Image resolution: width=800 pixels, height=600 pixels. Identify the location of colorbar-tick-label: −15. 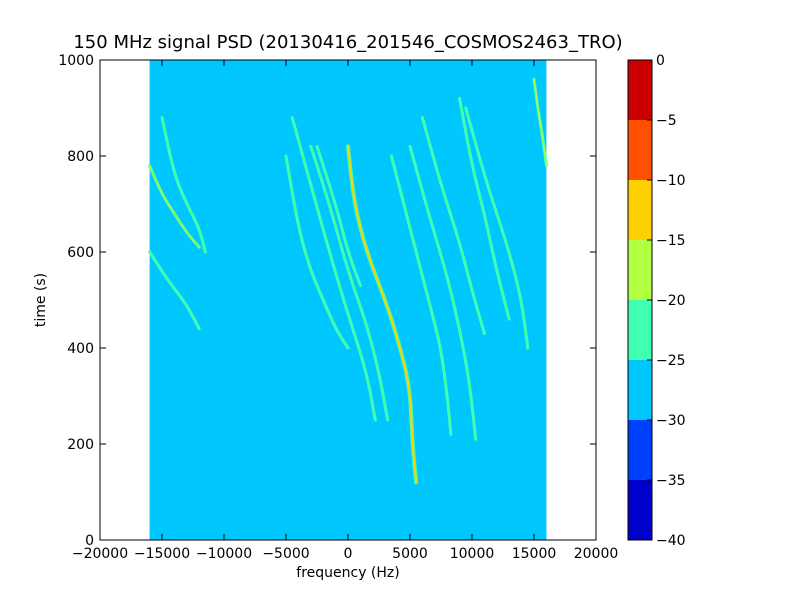
(671, 241).